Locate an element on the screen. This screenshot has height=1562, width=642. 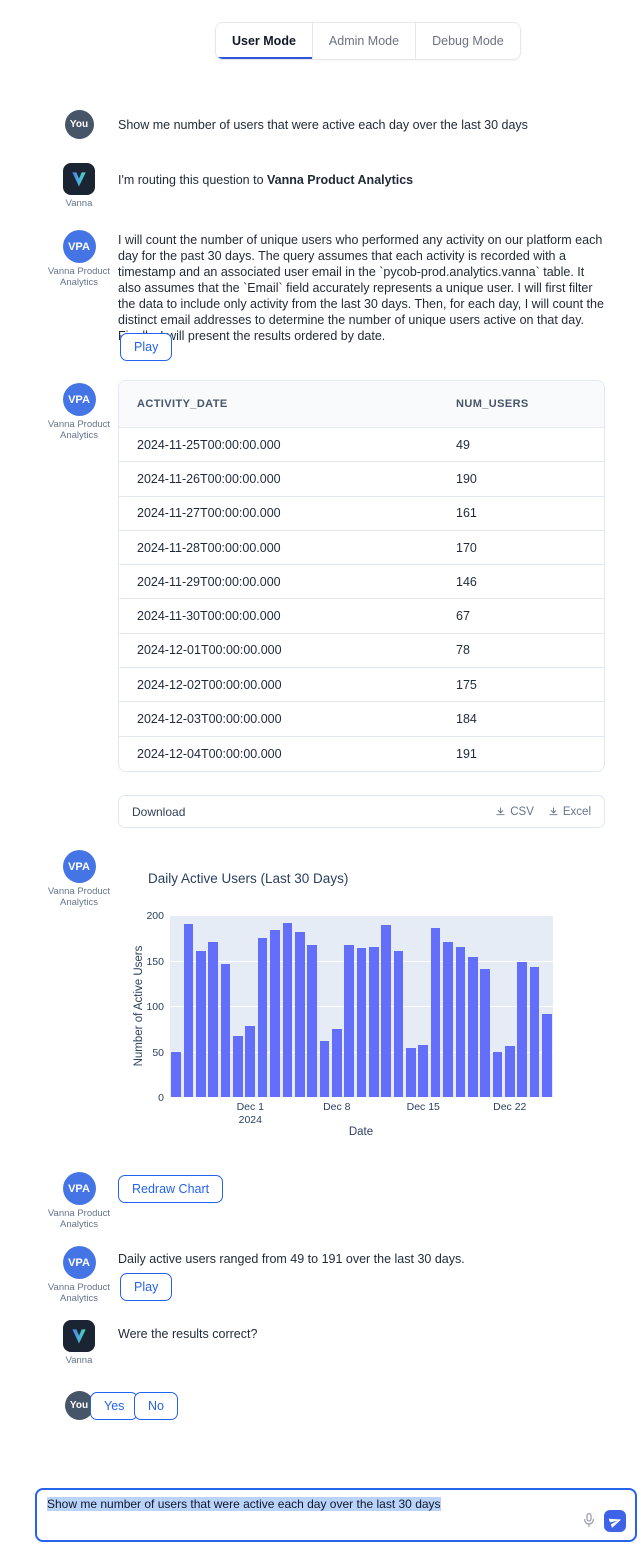
chart-x-axis-title: Date is located at coordinates (361, 1132).